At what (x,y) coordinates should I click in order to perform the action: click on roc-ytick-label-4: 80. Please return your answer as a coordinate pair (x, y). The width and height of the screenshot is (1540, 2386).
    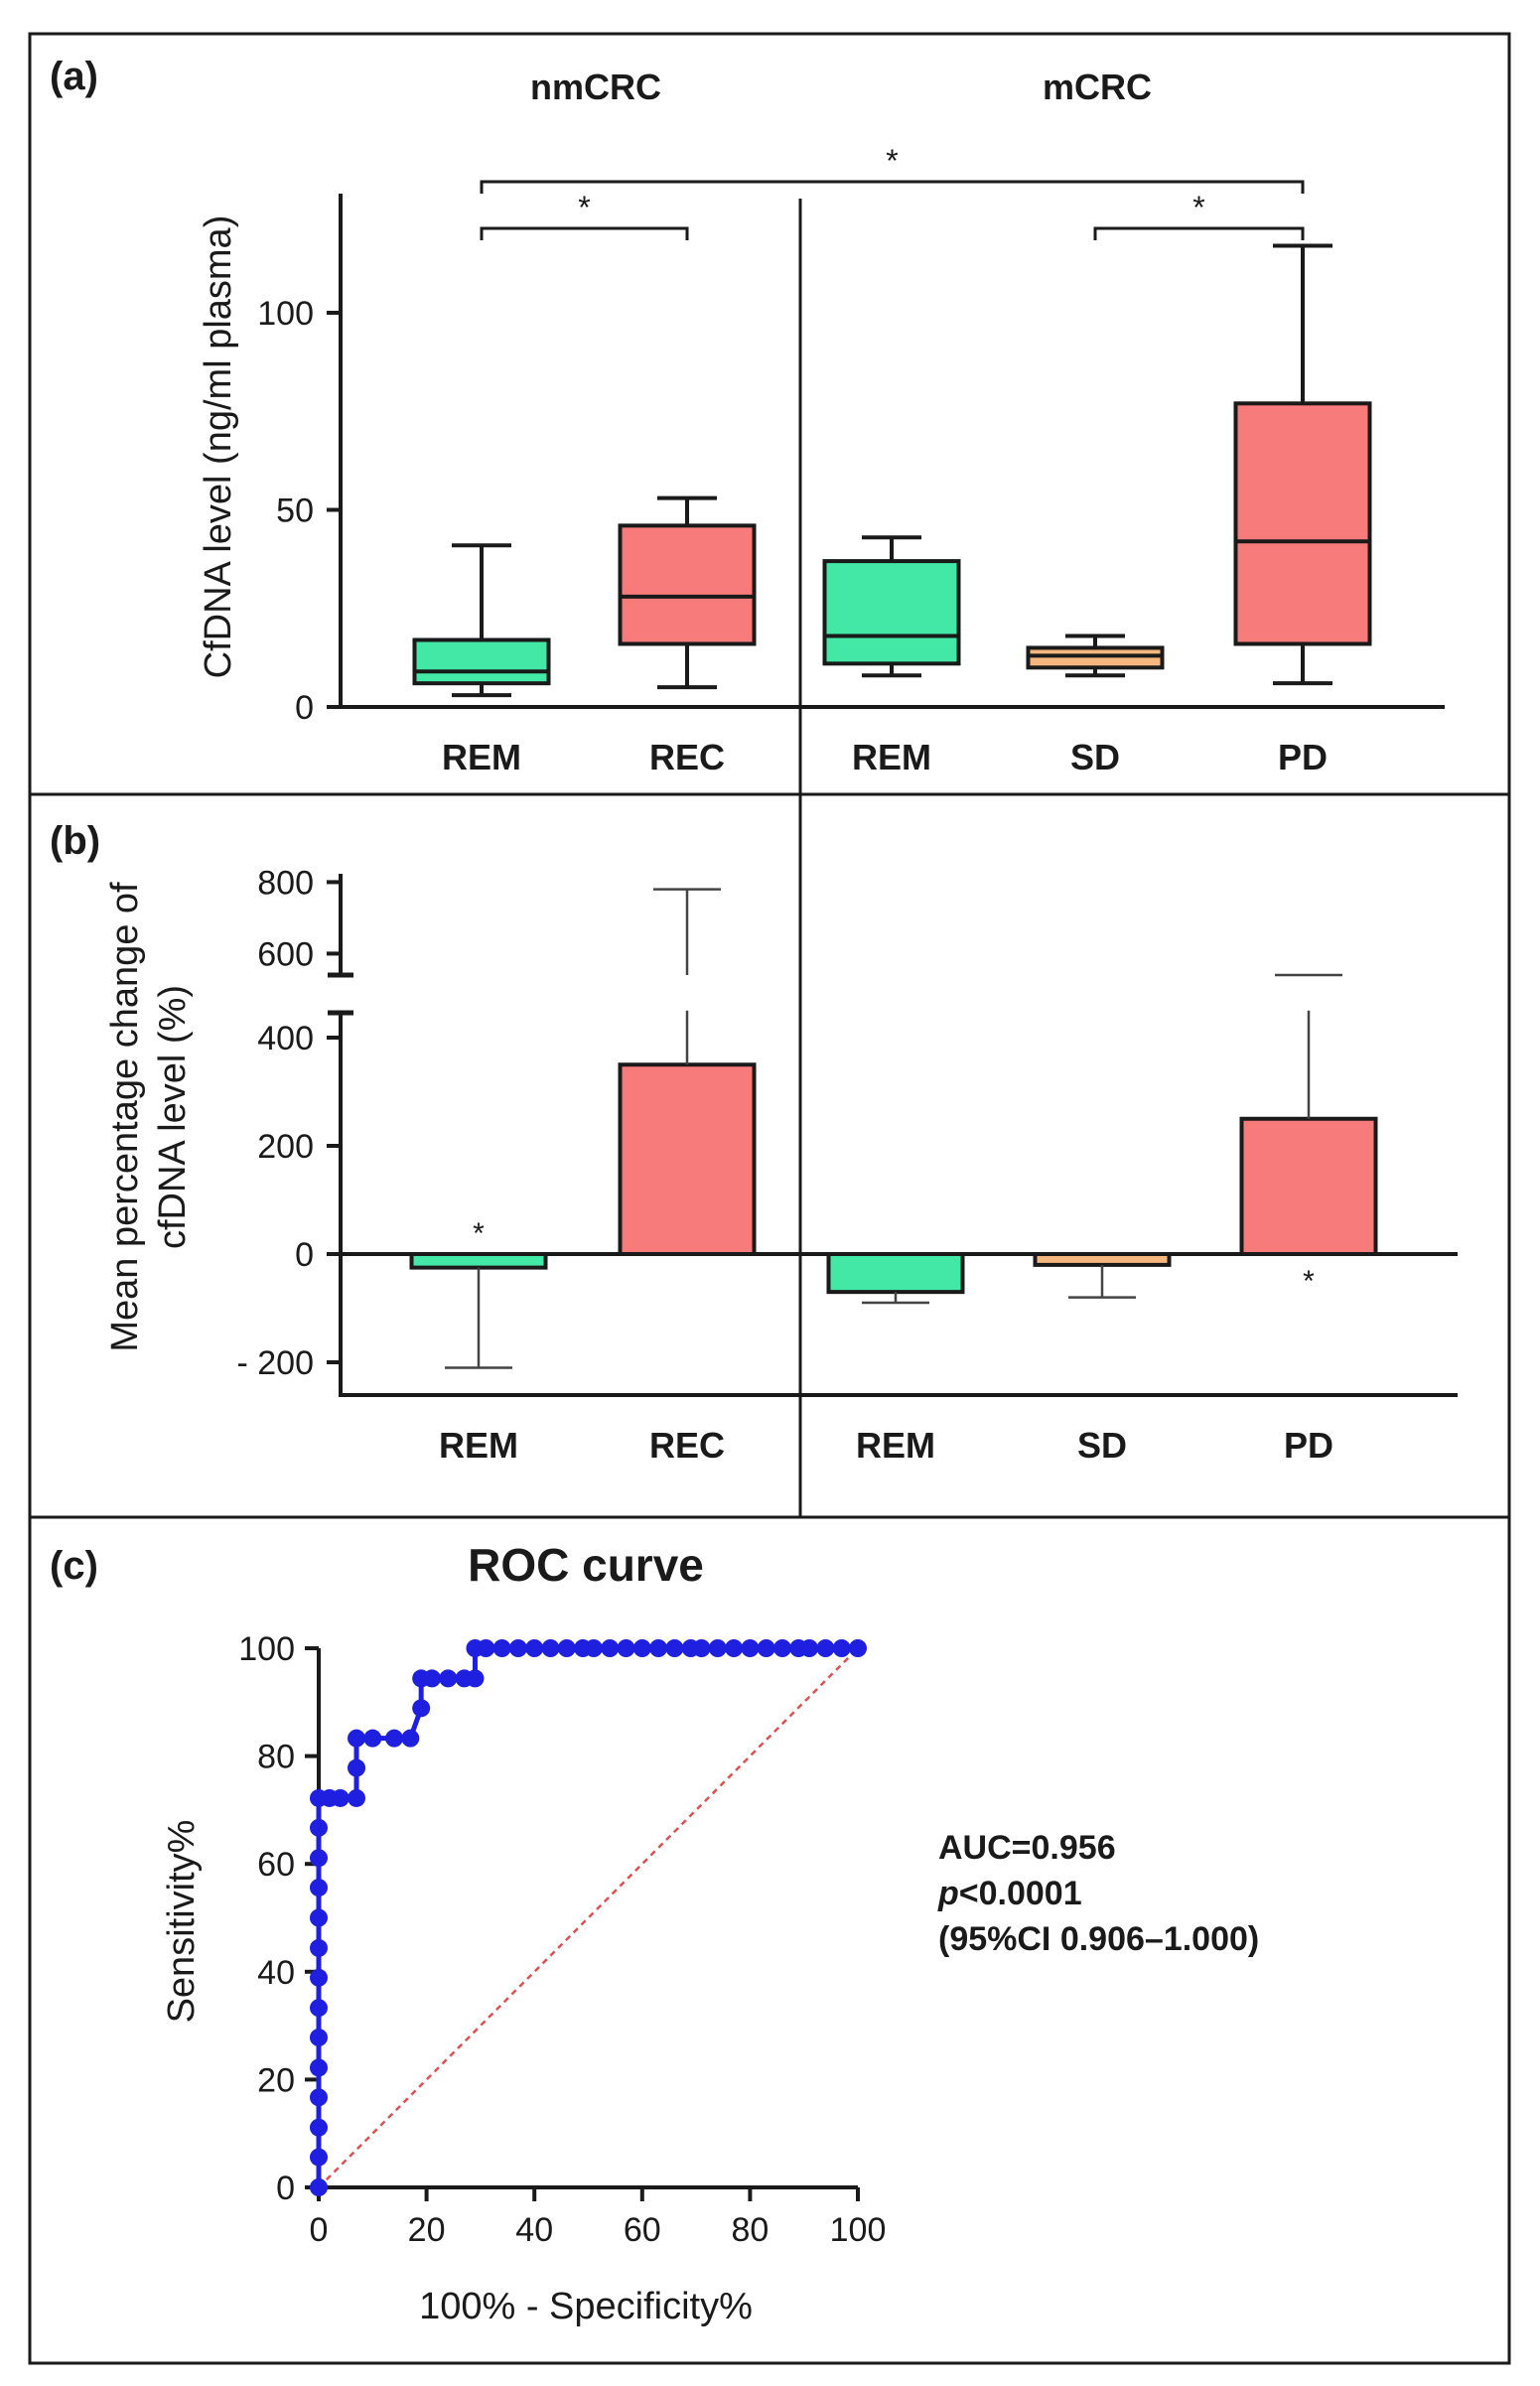
    Looking at the image, I should click on (276, 1757).